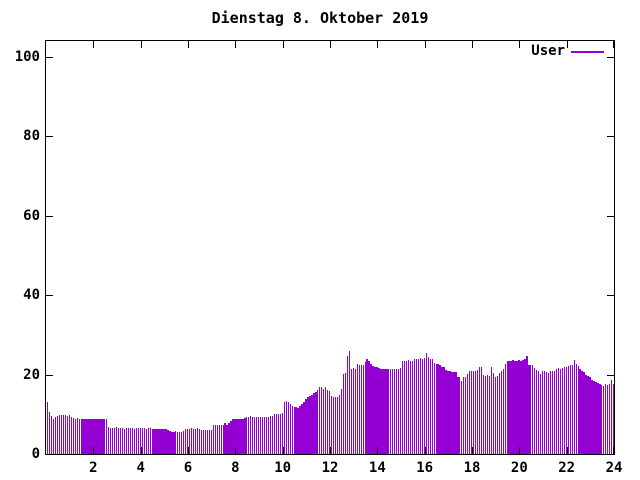 The height and width of the screenshot is (480, 640). Describe the element at coordinates (472, 468) in the screenshot. I see `x-tick-label: 18` at that location.